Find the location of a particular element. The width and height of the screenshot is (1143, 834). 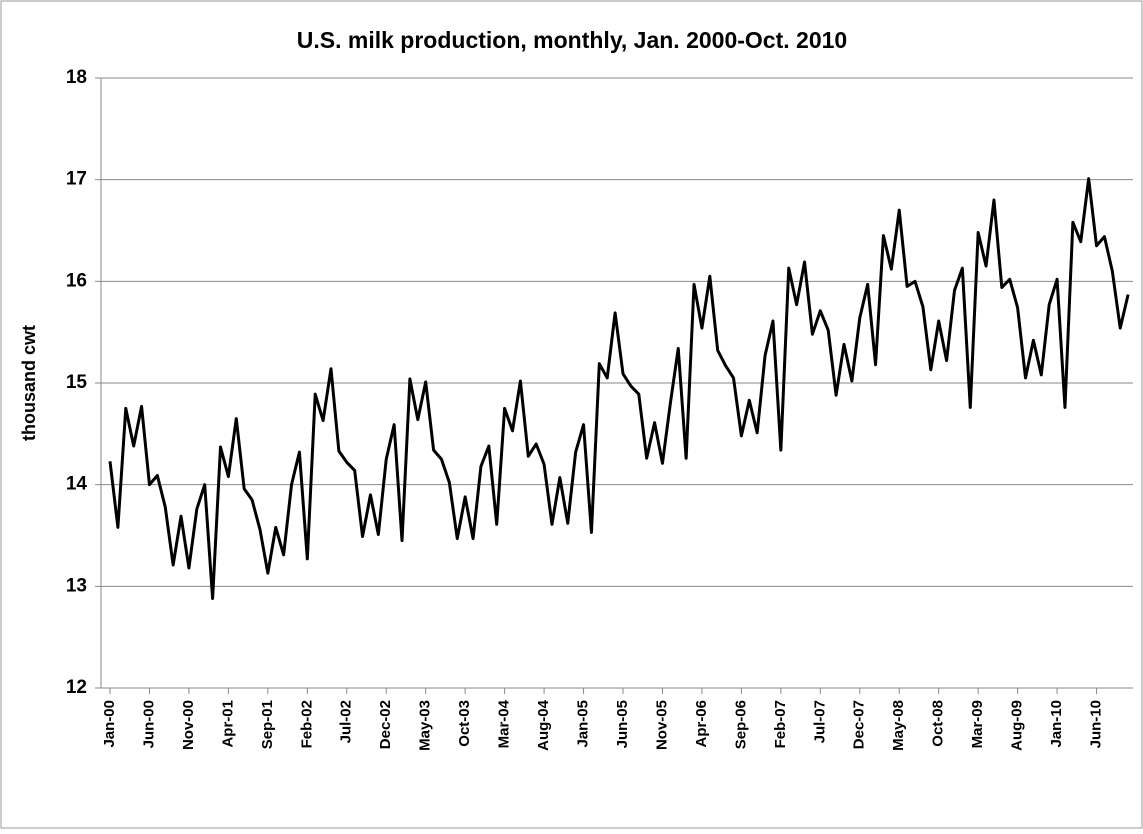

x-tick-label: May-08 is located at coordinates (898, 725).